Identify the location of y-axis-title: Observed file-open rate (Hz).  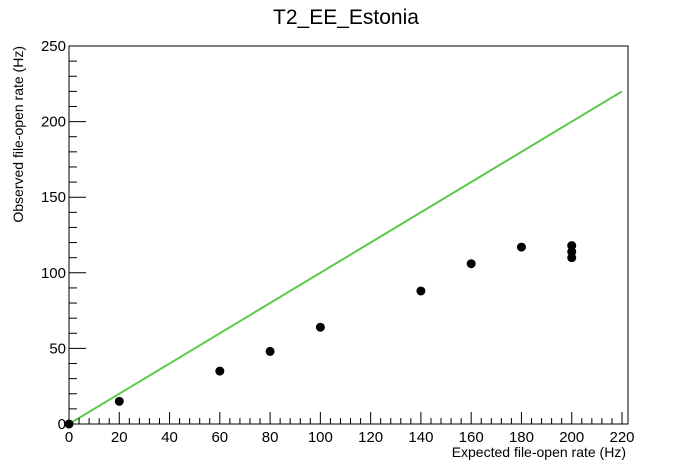
(18, 134).